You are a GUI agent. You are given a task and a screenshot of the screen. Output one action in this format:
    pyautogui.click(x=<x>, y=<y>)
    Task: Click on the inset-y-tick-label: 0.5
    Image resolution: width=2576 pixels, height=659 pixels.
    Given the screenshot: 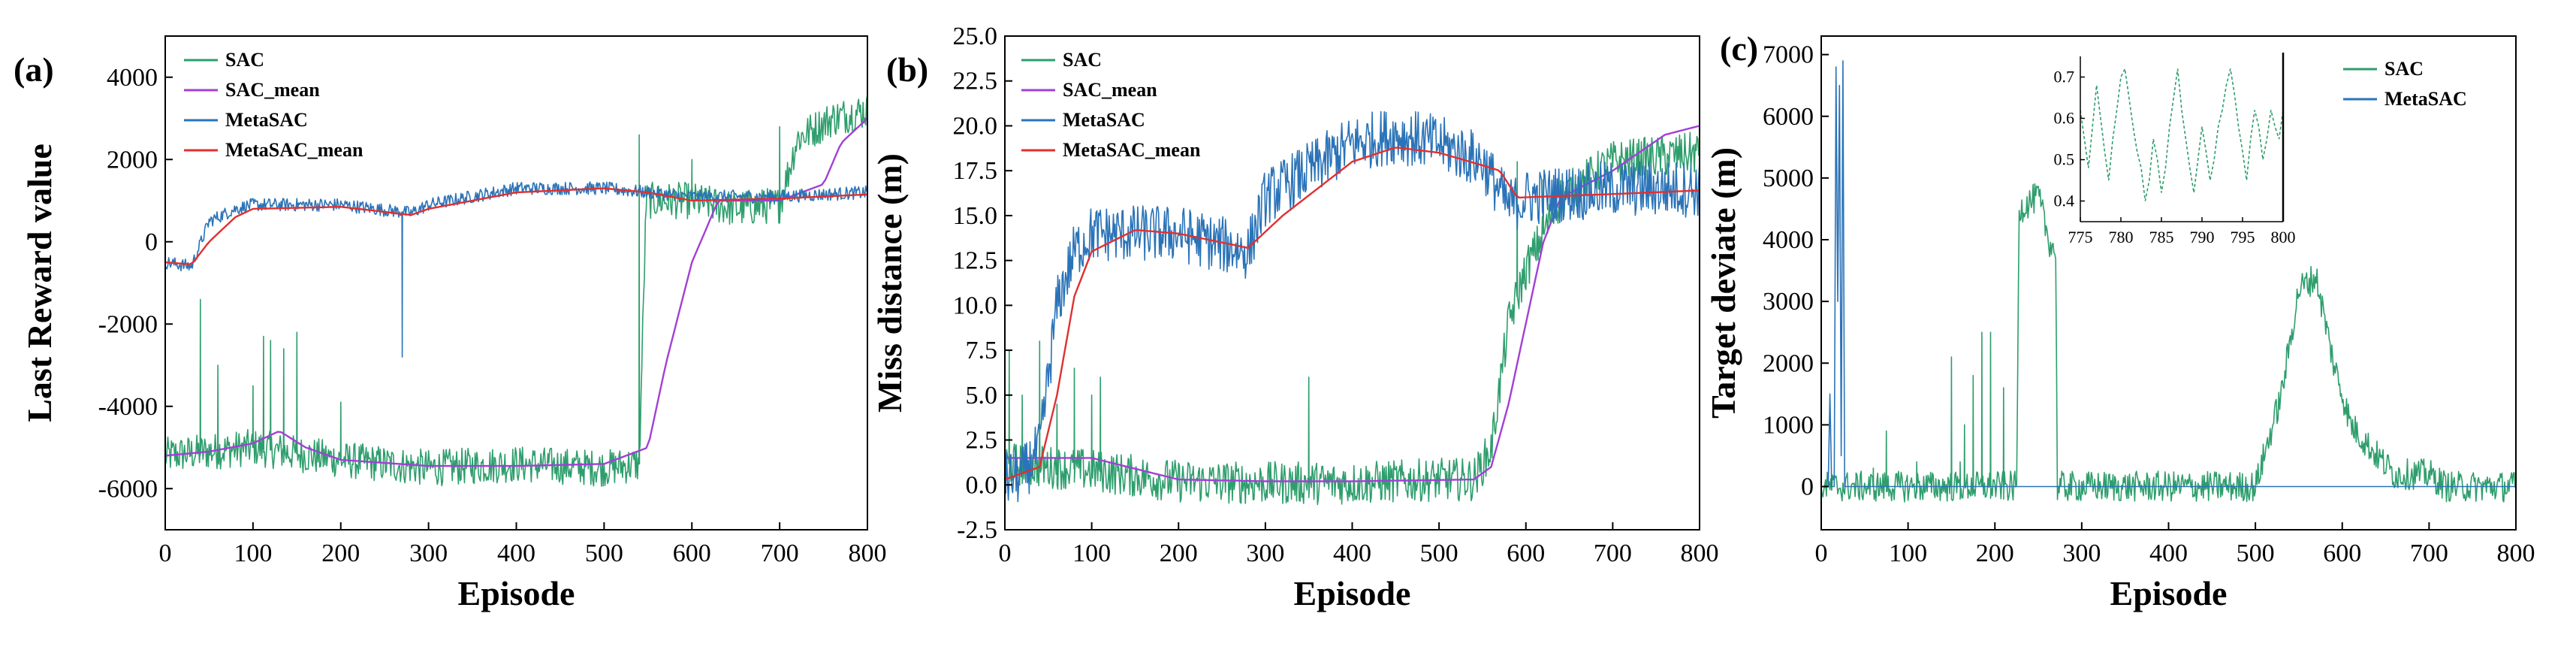 What is the action you would take?
    pyautogui.click(x=2064, y=160)
    